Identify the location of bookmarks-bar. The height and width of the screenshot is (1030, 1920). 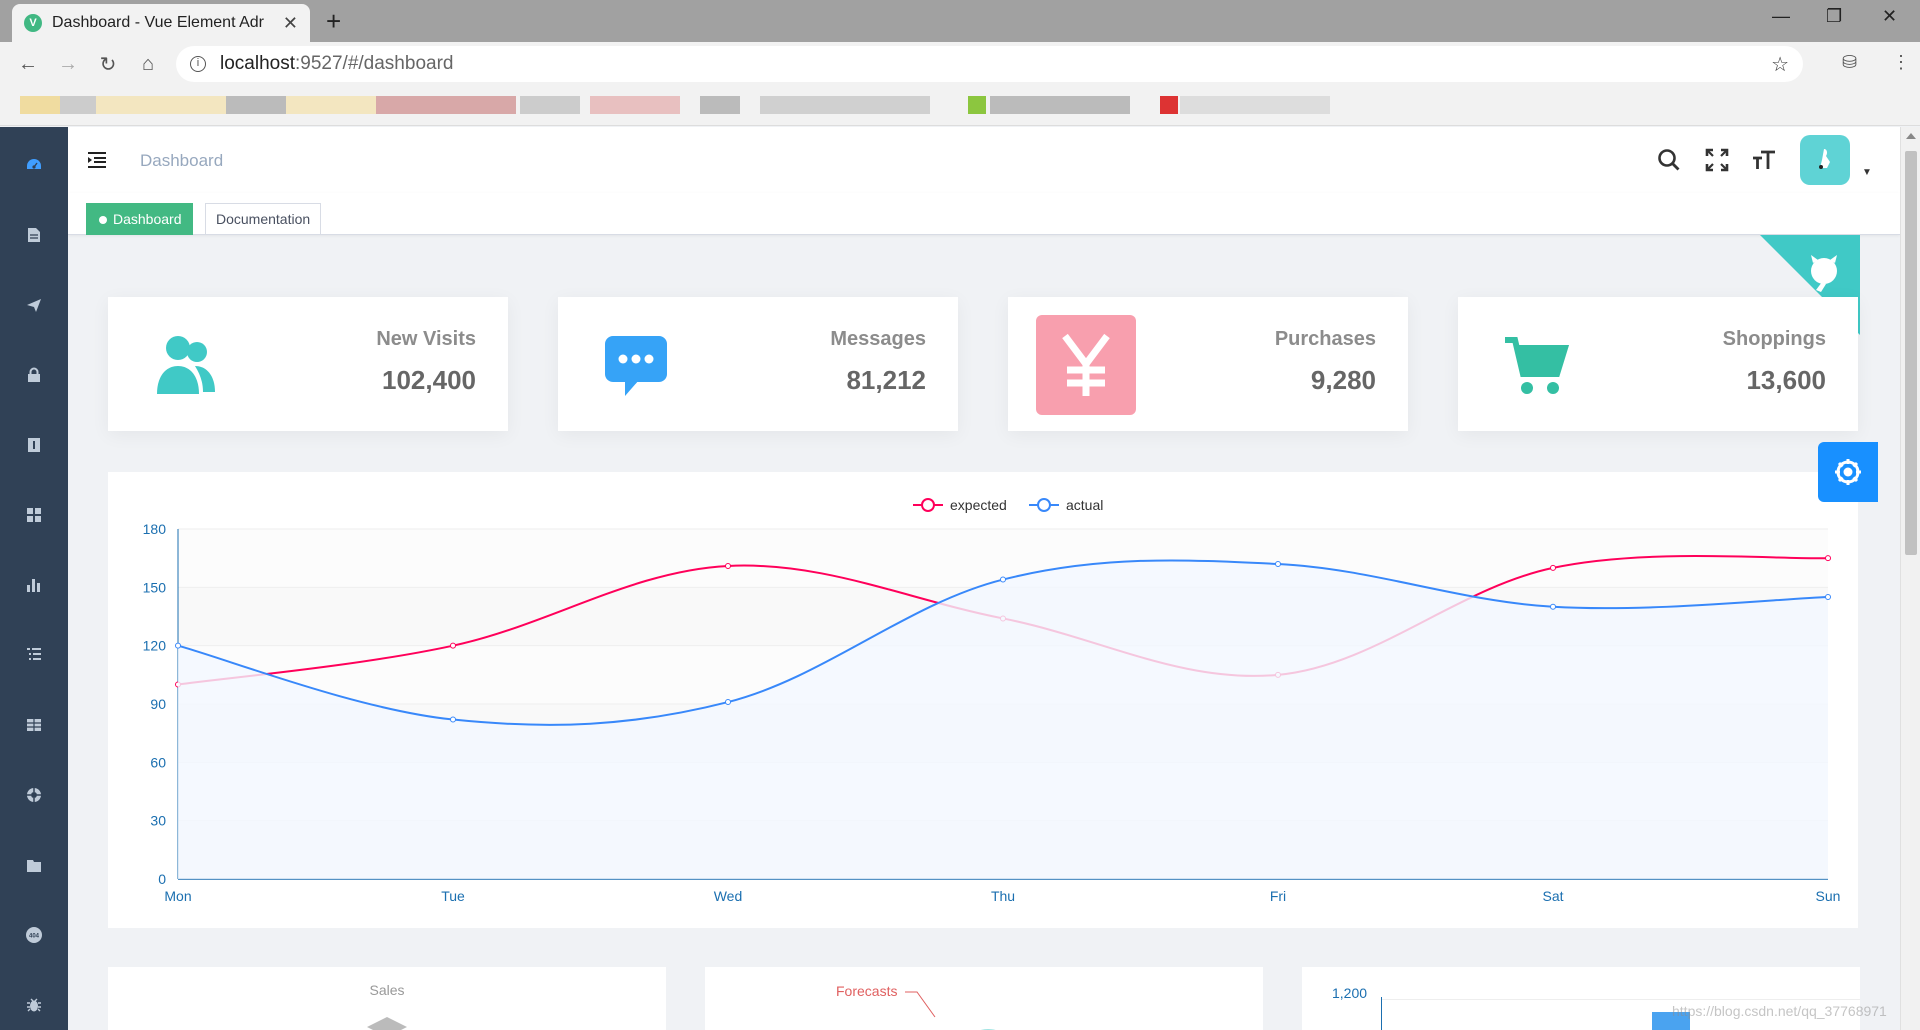
(960, 106).